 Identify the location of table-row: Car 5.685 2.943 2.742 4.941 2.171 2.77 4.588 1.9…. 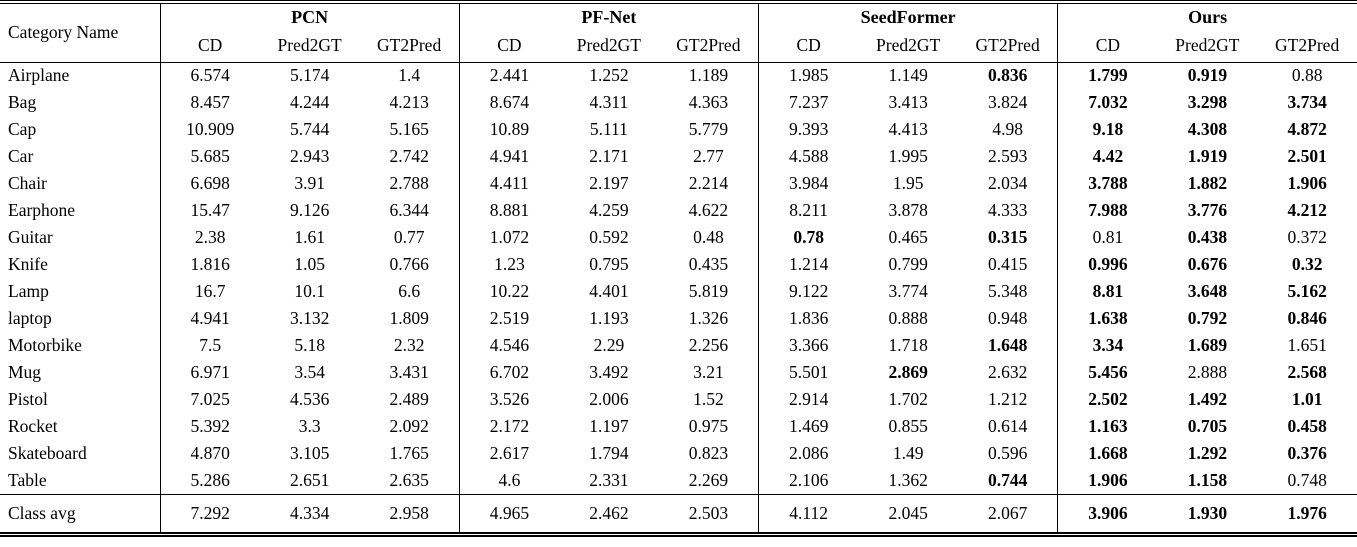
(678, 156).